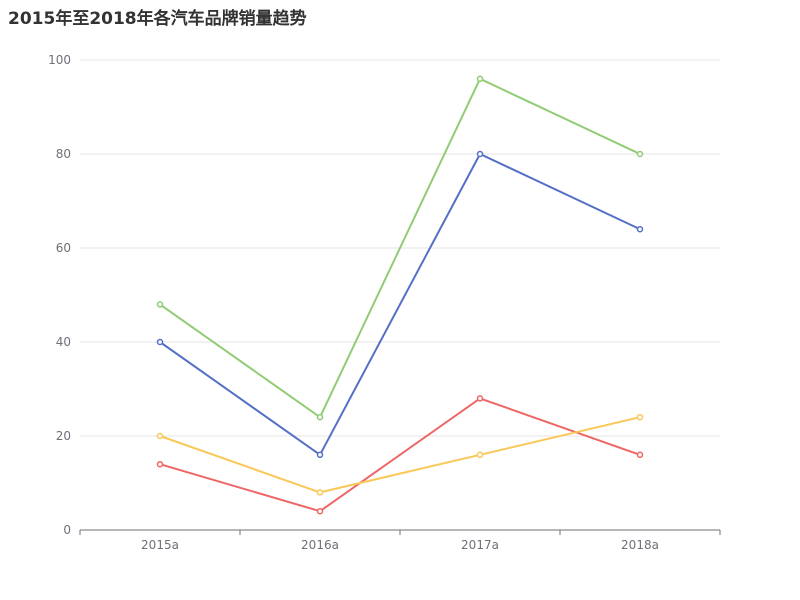 The width and height of the screenshot is (800, 600). Describe the element at coordinates (640, 545) in the screenshot. I see `x-tick-label: 2018a` at that location.